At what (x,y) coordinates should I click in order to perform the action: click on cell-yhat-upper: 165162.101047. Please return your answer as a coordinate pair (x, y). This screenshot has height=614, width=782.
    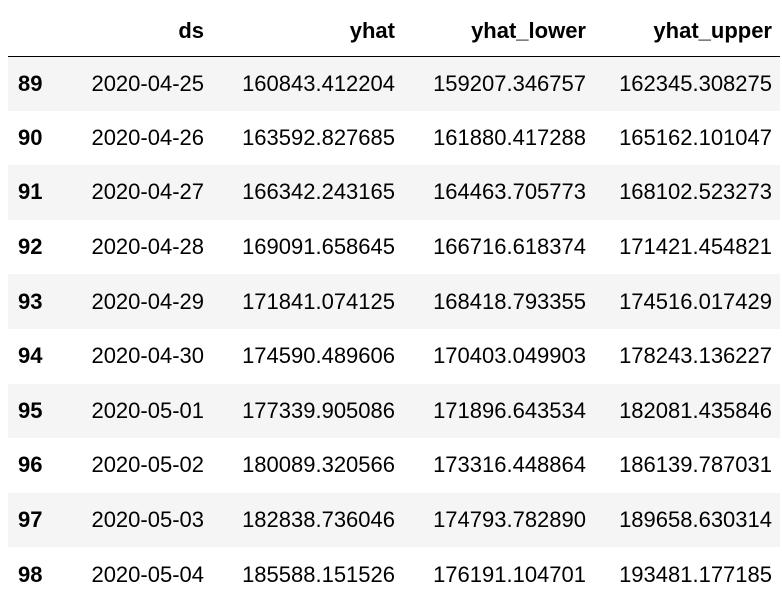
    Looking at the image, I should click on (695, 137).